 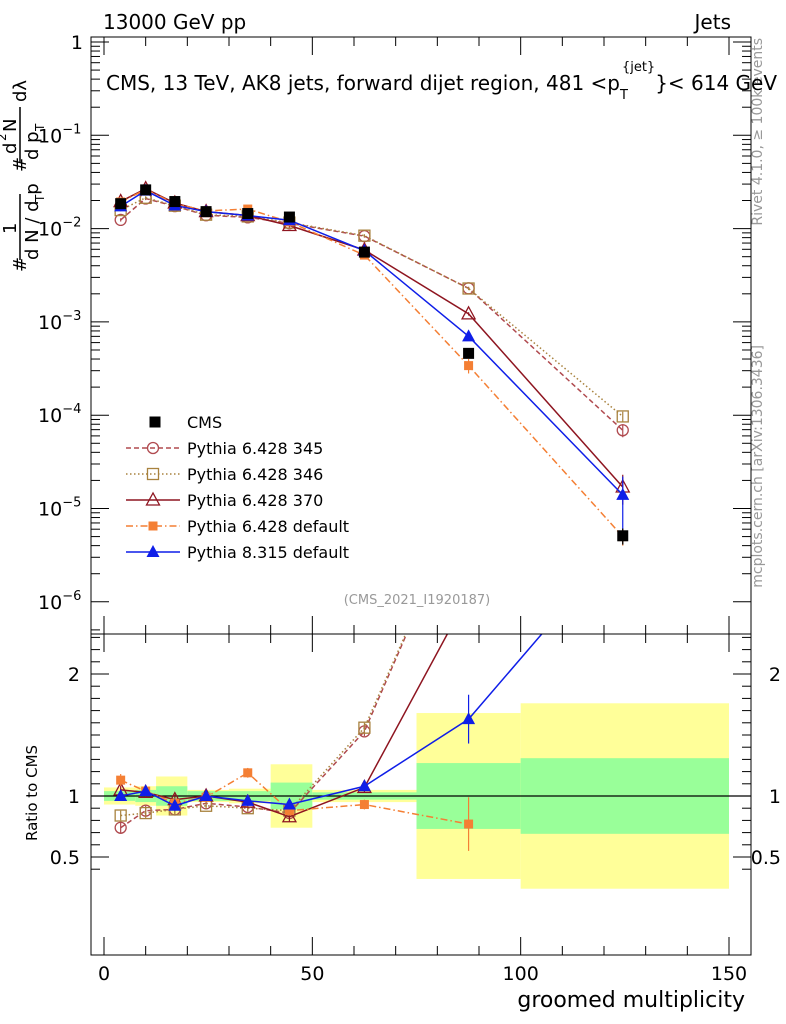 I want to click on ratio-tick-label-right: 2, so click(x=775, y=675).